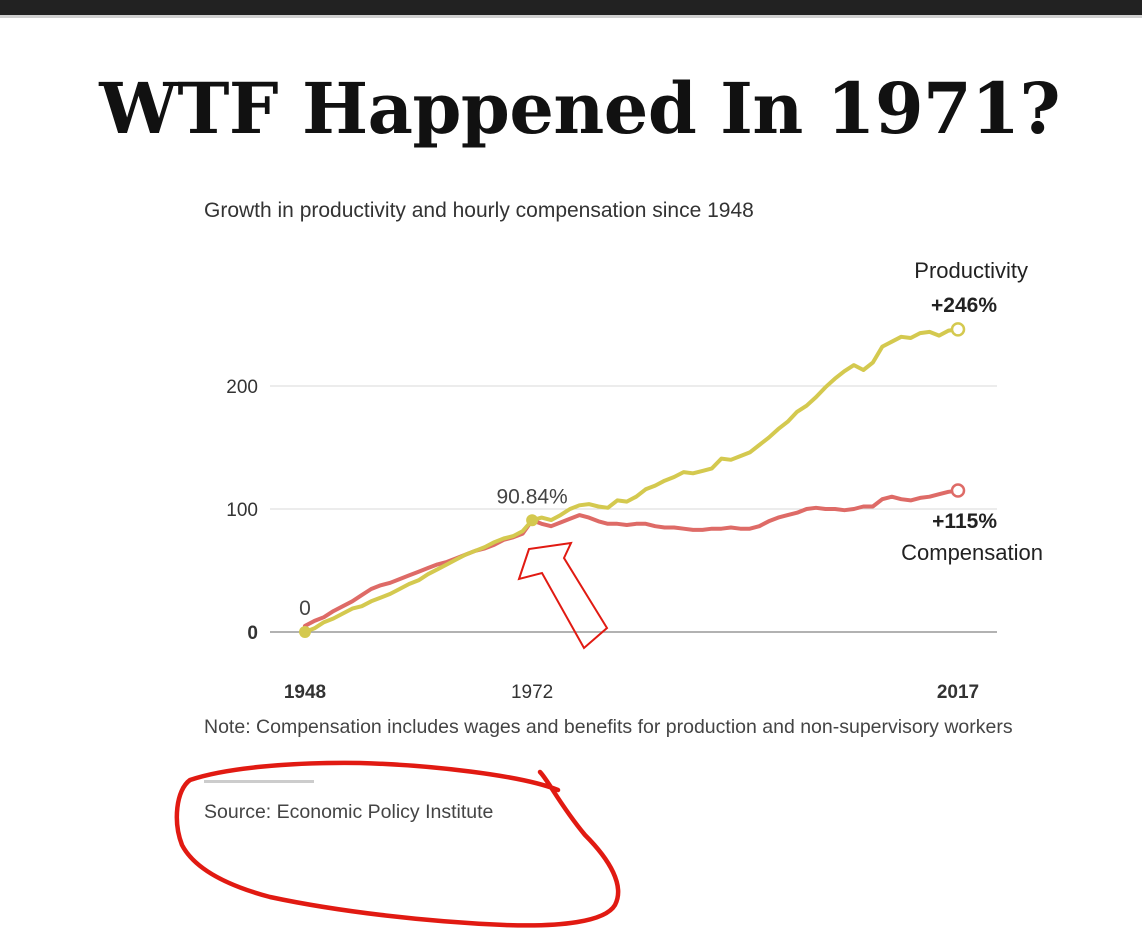 Image resolution: width=1142 pixels, height=929 pixels. What do you see at coordinates (964, 521) in the screenshot?
I see `series-change-compensation: +115%` at bounding box center [964, 521].